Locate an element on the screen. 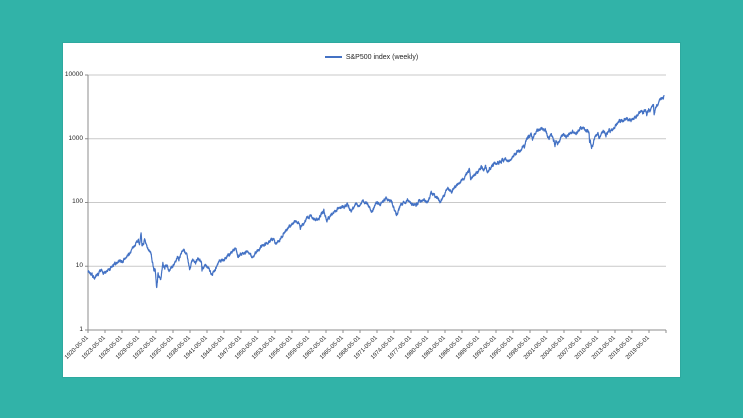  y-axis-label: 1000 is located at coordinates (75, 138).